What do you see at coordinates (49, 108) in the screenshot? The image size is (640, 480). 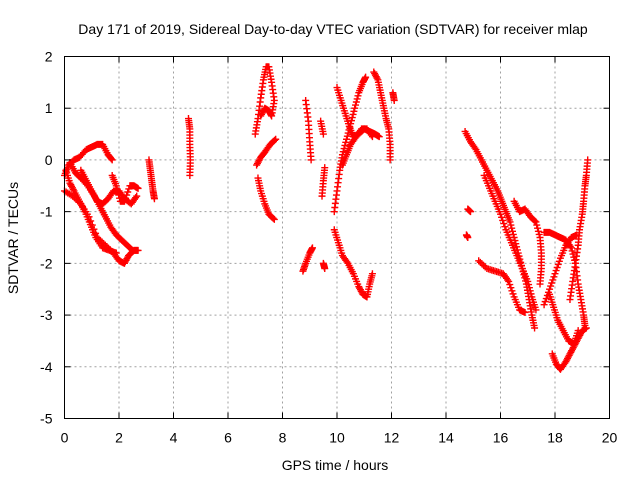 I see `y-tick-label: 1` at bounding box center [49, 108].